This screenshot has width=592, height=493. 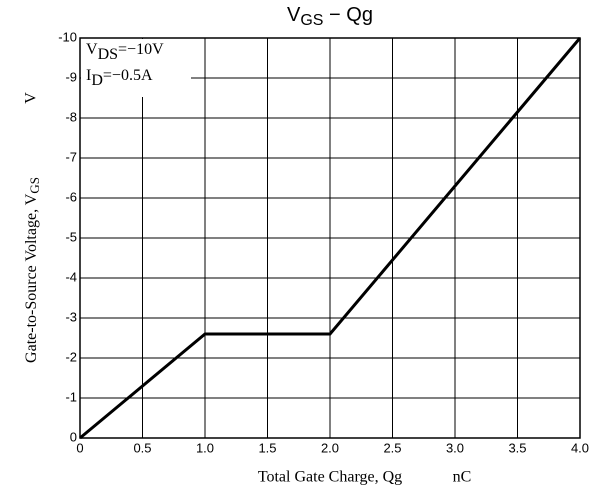 I want to click on x-tick-label: 2.0, so click(x=330, y=447).